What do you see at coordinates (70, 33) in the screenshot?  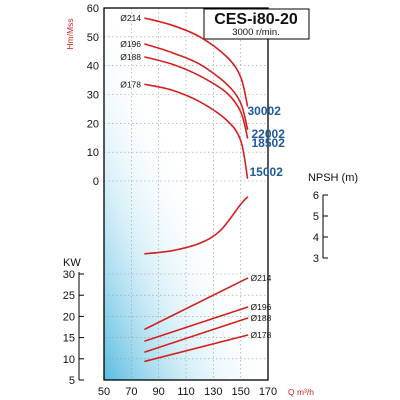 I see `head-axis-label: Hm/Mss` at bounding box center [70, 33].